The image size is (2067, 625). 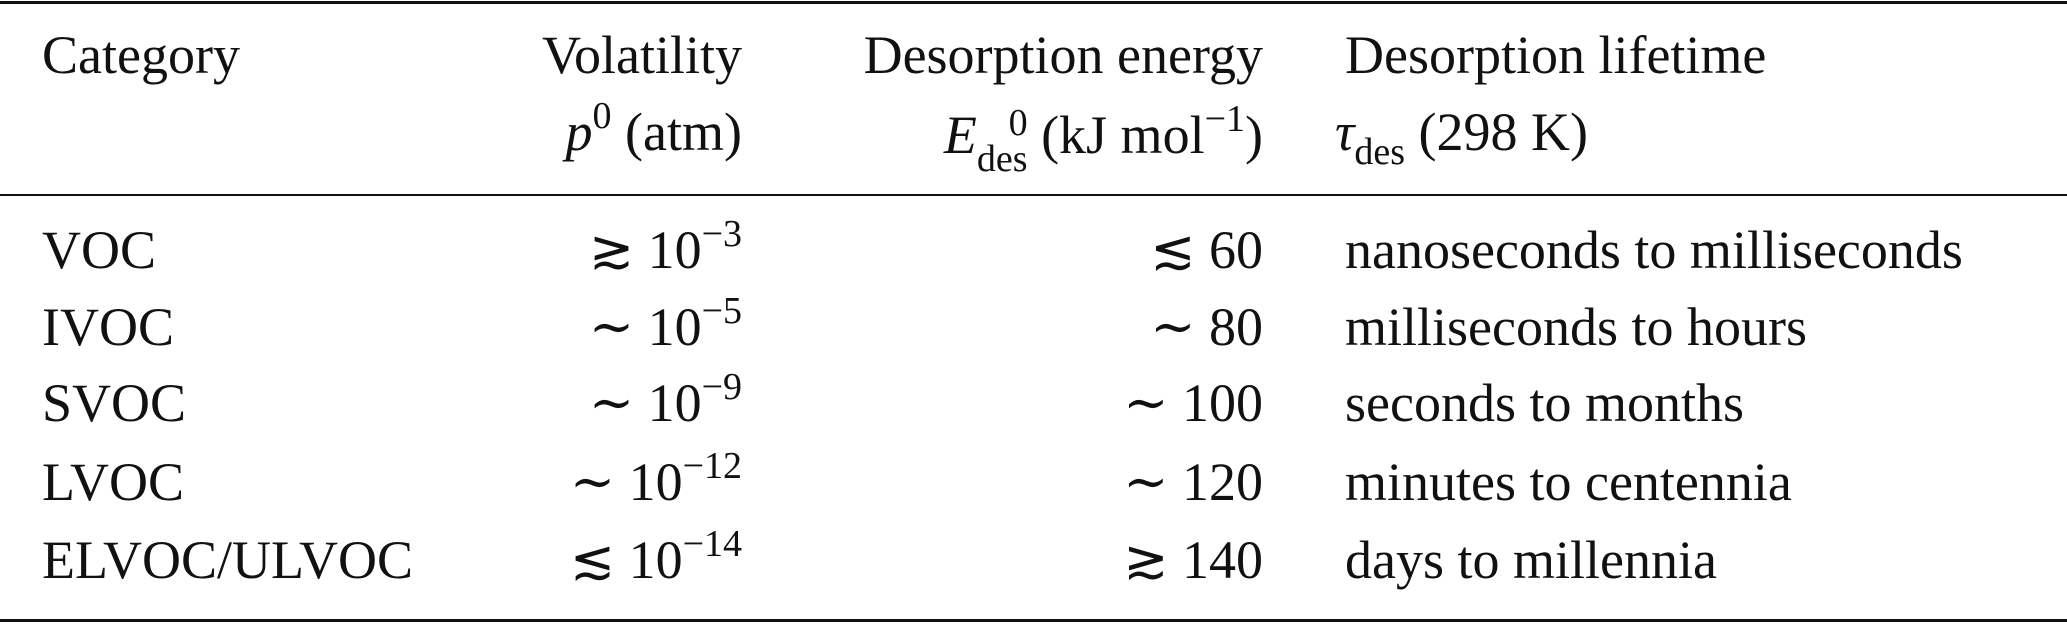 I want to click on symbol: E, so click(x=960, y=135).